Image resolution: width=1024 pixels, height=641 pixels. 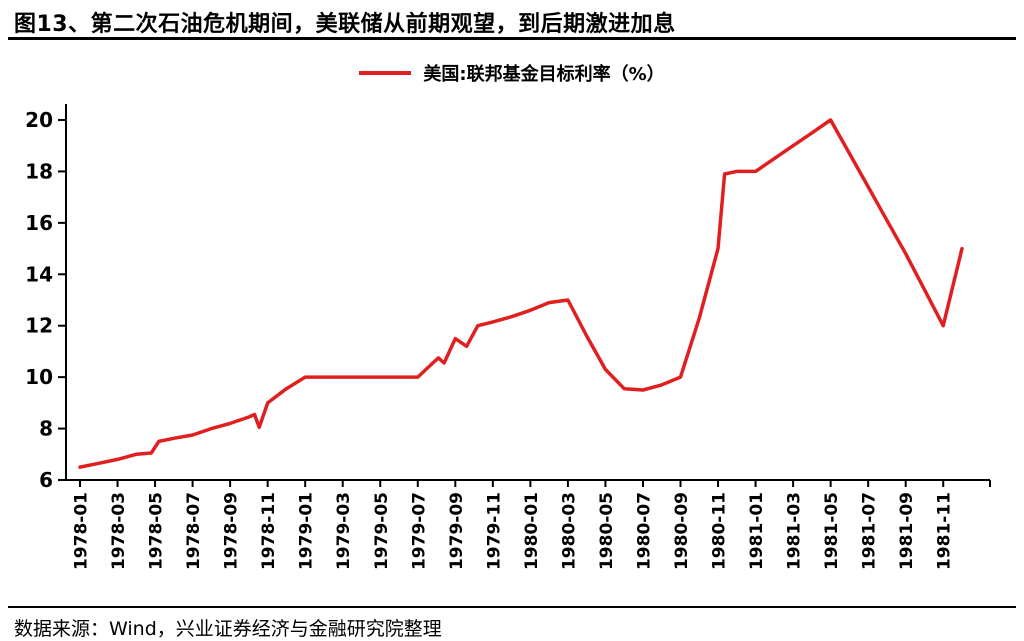 What do you see at coordinates (46, 480) in the screenshot?
I see `y-tick-label: 6` at bounding box center [46, 480].